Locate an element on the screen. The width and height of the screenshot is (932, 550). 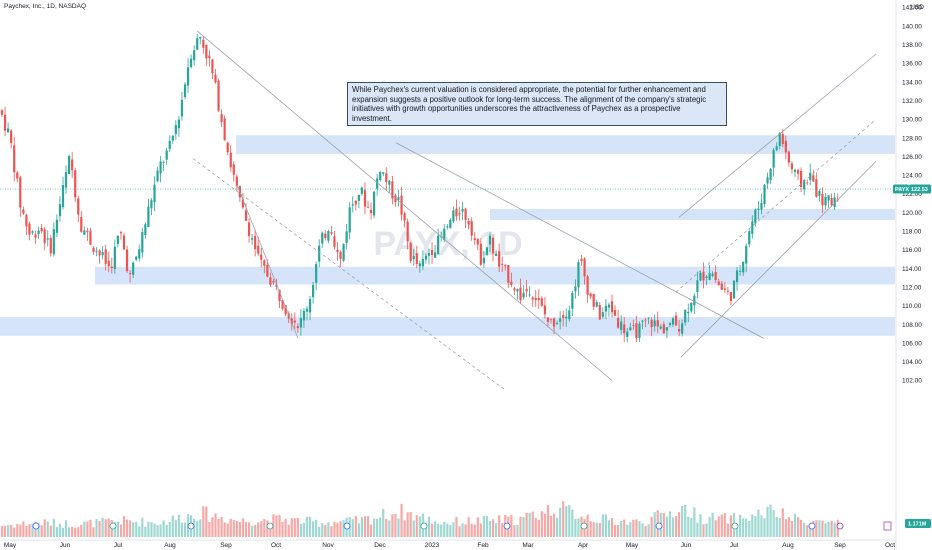
y-tick-label: 136.00 is located at coordinates (912, 64).